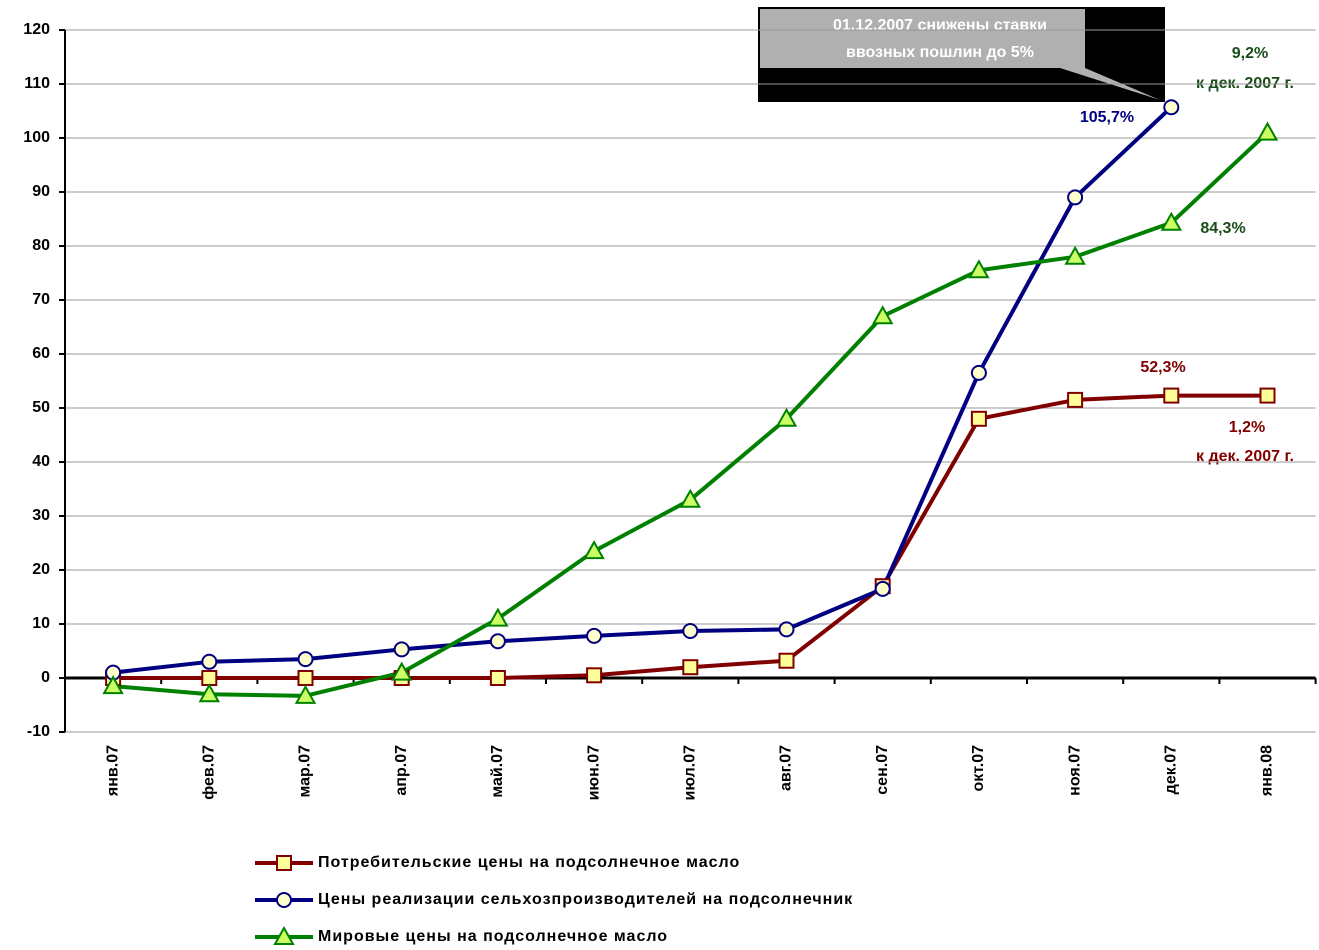 The image size is (1319, 950). Describe the element at coordinates (38, 731) in the screenshot. I see `y-tick-label: -10` at that location.